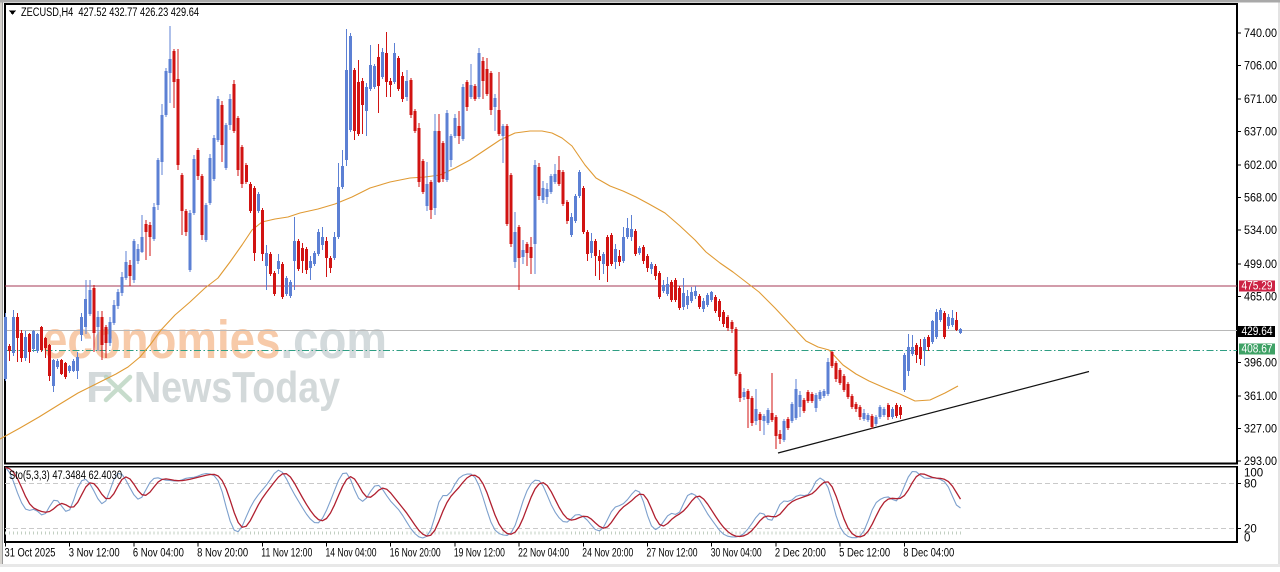  What do you see at coordinates (1257, 350) in the screenshot?
I see `svg-text: 408.67` at bounding box center [1257, 350].